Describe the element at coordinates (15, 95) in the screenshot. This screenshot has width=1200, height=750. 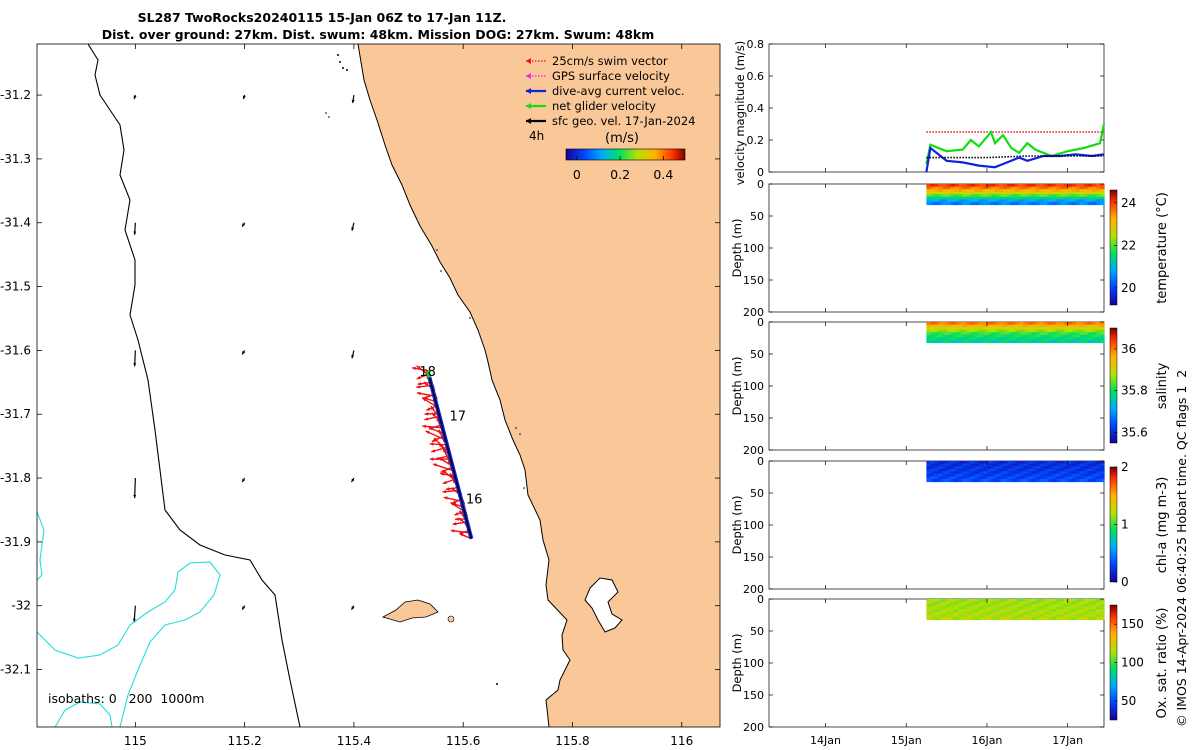
I see `map-y-tick-label: -31.2` at that location.